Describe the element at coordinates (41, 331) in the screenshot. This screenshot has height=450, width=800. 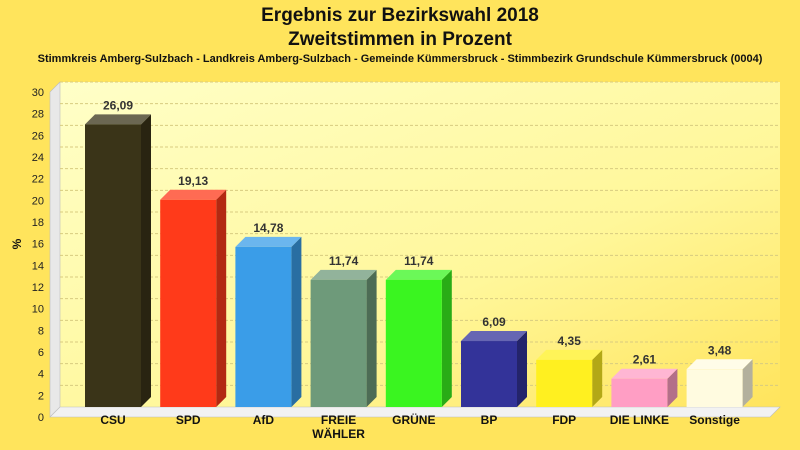
I see `y-tick-label: 8` at that location.